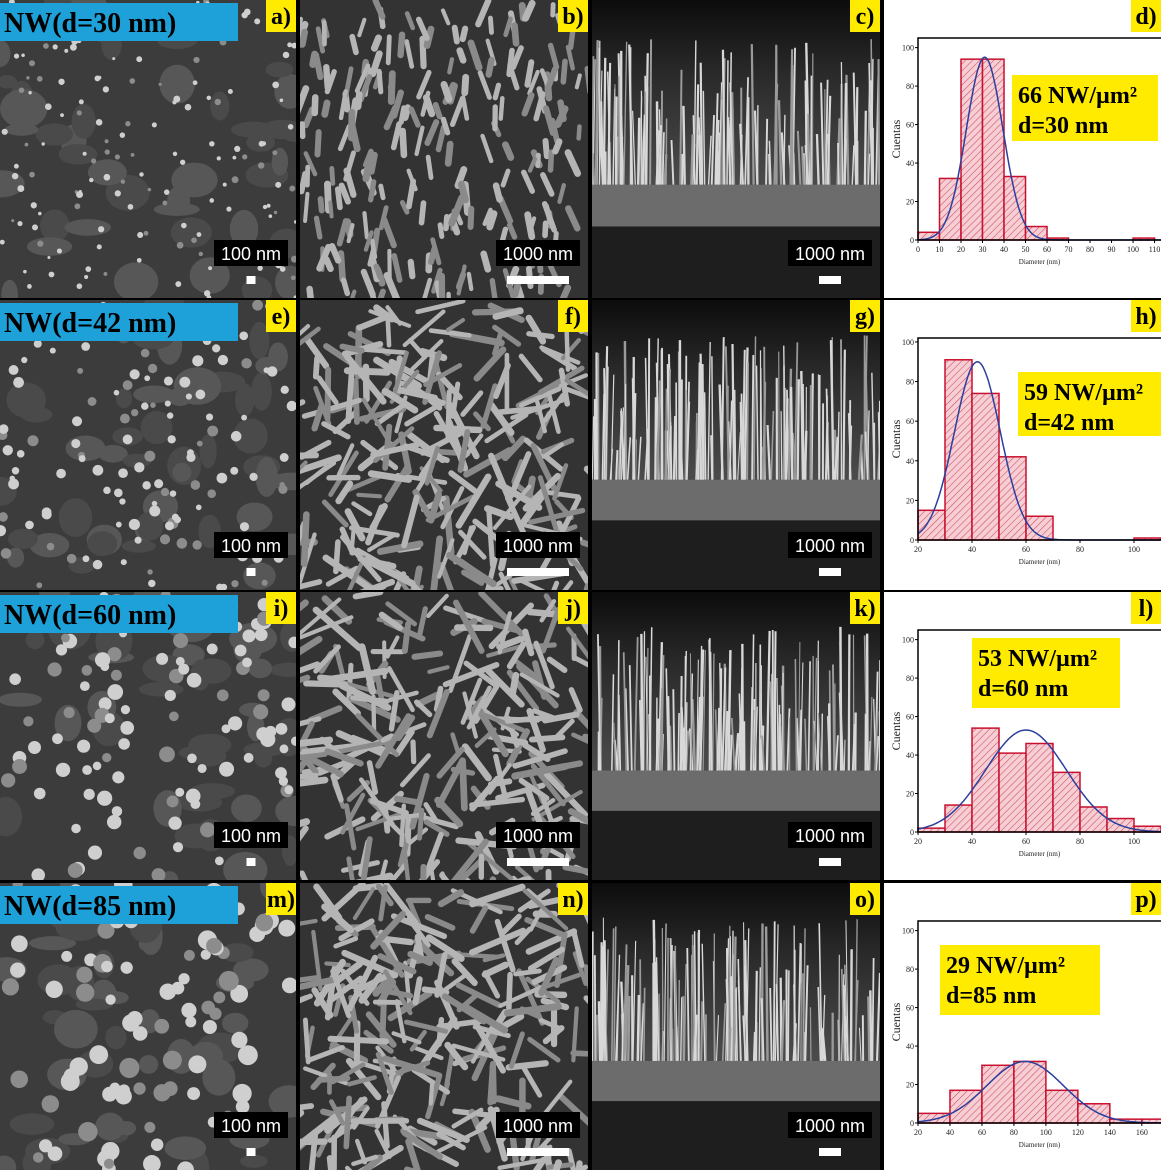 This screenshot has width=1161, height=1170. What do you see at coordinates (912, 540) in the screenshot?
I see `y-tick-label: 0` at bounding box center [912, 540].